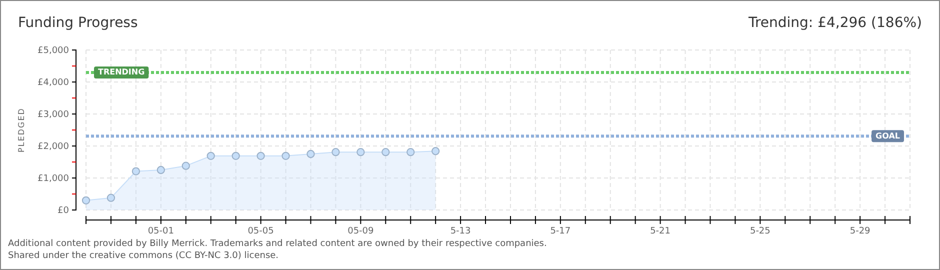 This screenshot has height=270, width=940. I want to click on ref-line-label: TRENDING, so click(121, 72).